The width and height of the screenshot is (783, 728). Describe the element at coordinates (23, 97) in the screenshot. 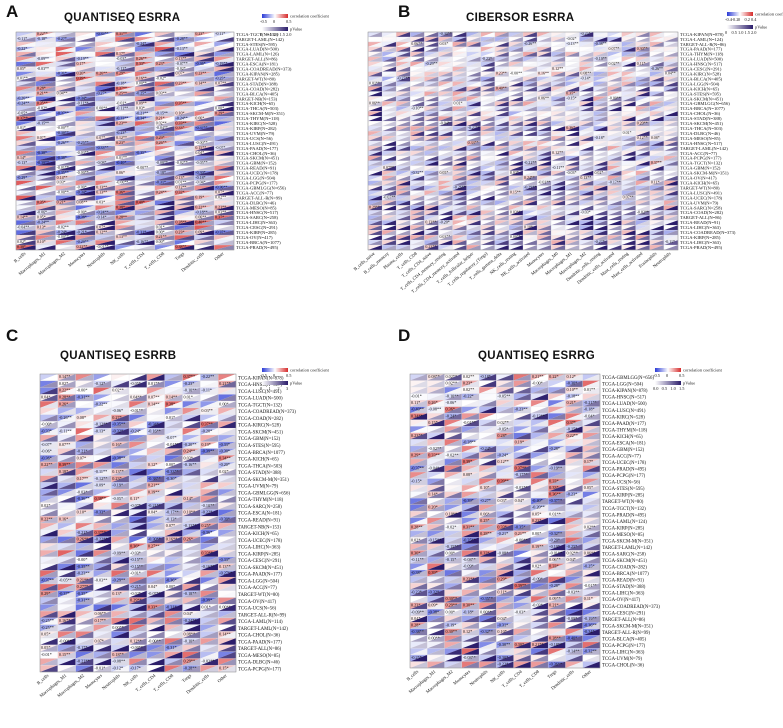

I see `corr-cell-label: -0.26**` at that location.